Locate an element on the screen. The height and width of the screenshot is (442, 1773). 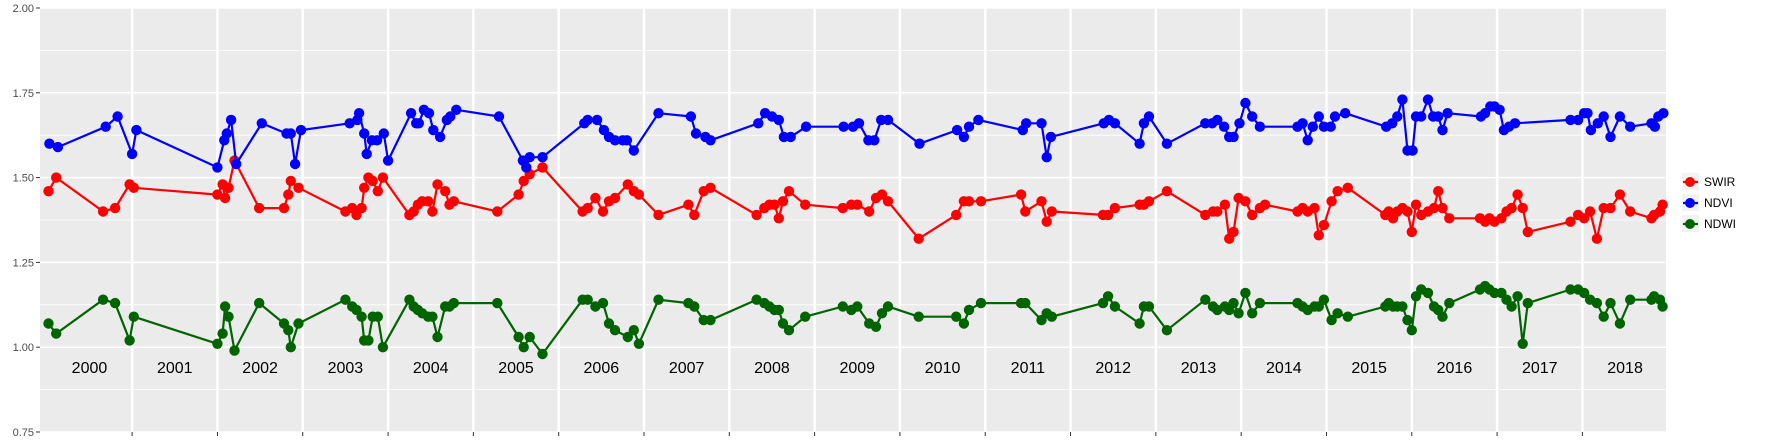
legend-item-ndwi: NDWI is located at coordinates (1709, 223).